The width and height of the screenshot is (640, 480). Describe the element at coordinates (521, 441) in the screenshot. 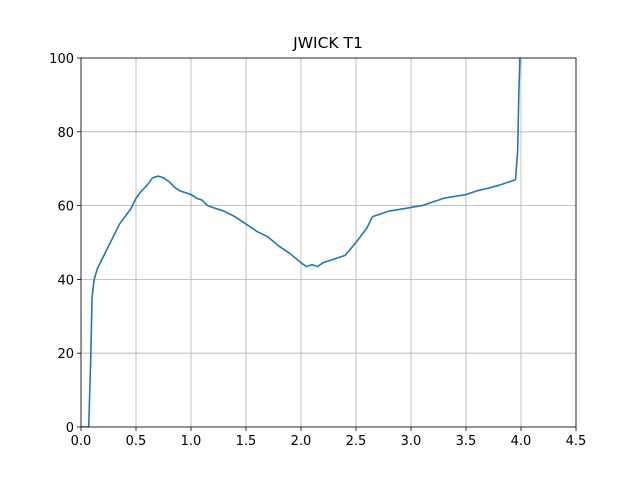

I see `x-tick-label: 4.0` at that location.